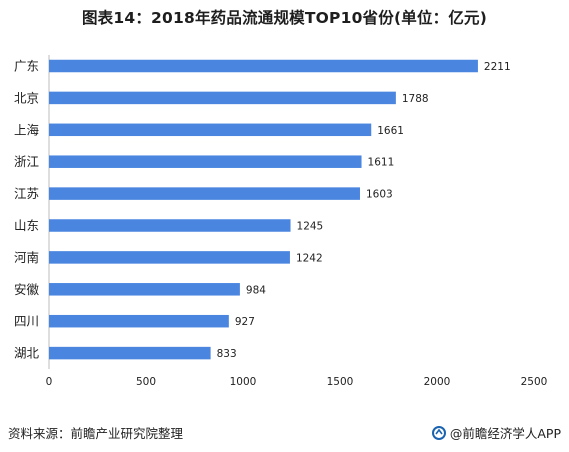 The height and width of the screenshot is (452, 569). Describe the element at coordinates (243, 382) in the screenshot. I see `x-tick-label: 1000` at that location.